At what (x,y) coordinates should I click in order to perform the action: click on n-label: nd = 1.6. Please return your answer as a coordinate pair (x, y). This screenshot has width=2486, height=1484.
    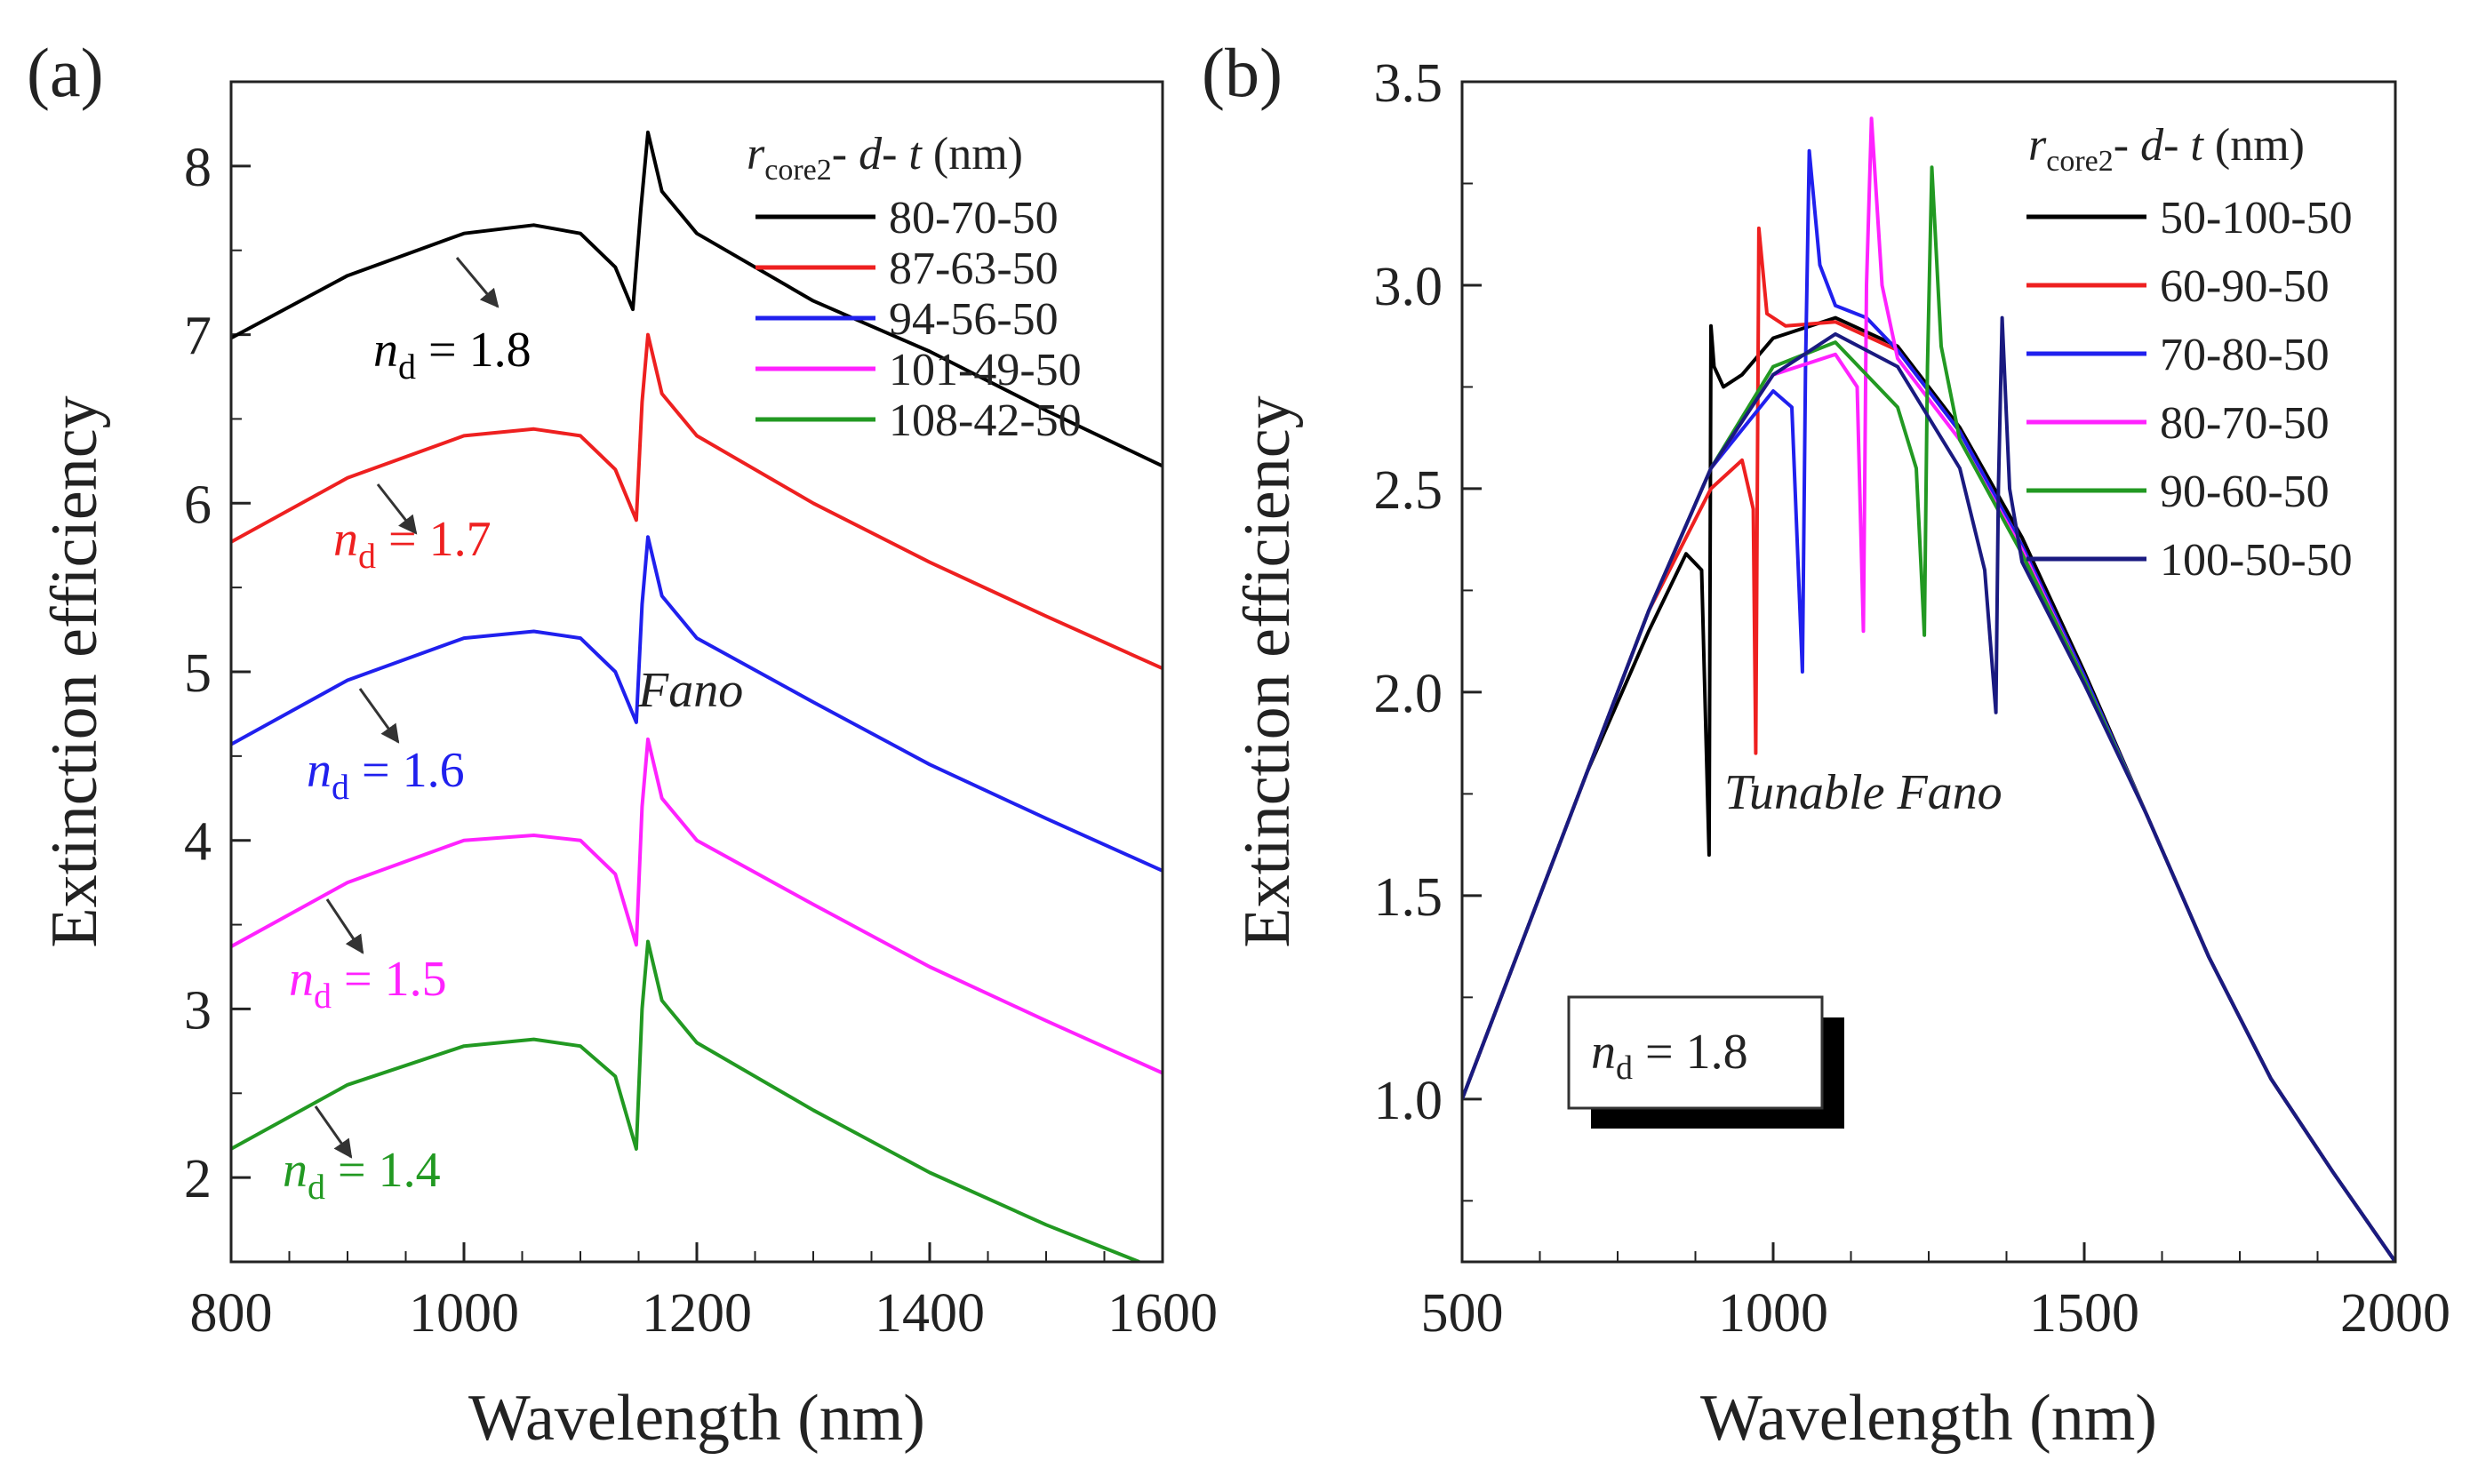
    Looking at the image, I should click on (386, 775).